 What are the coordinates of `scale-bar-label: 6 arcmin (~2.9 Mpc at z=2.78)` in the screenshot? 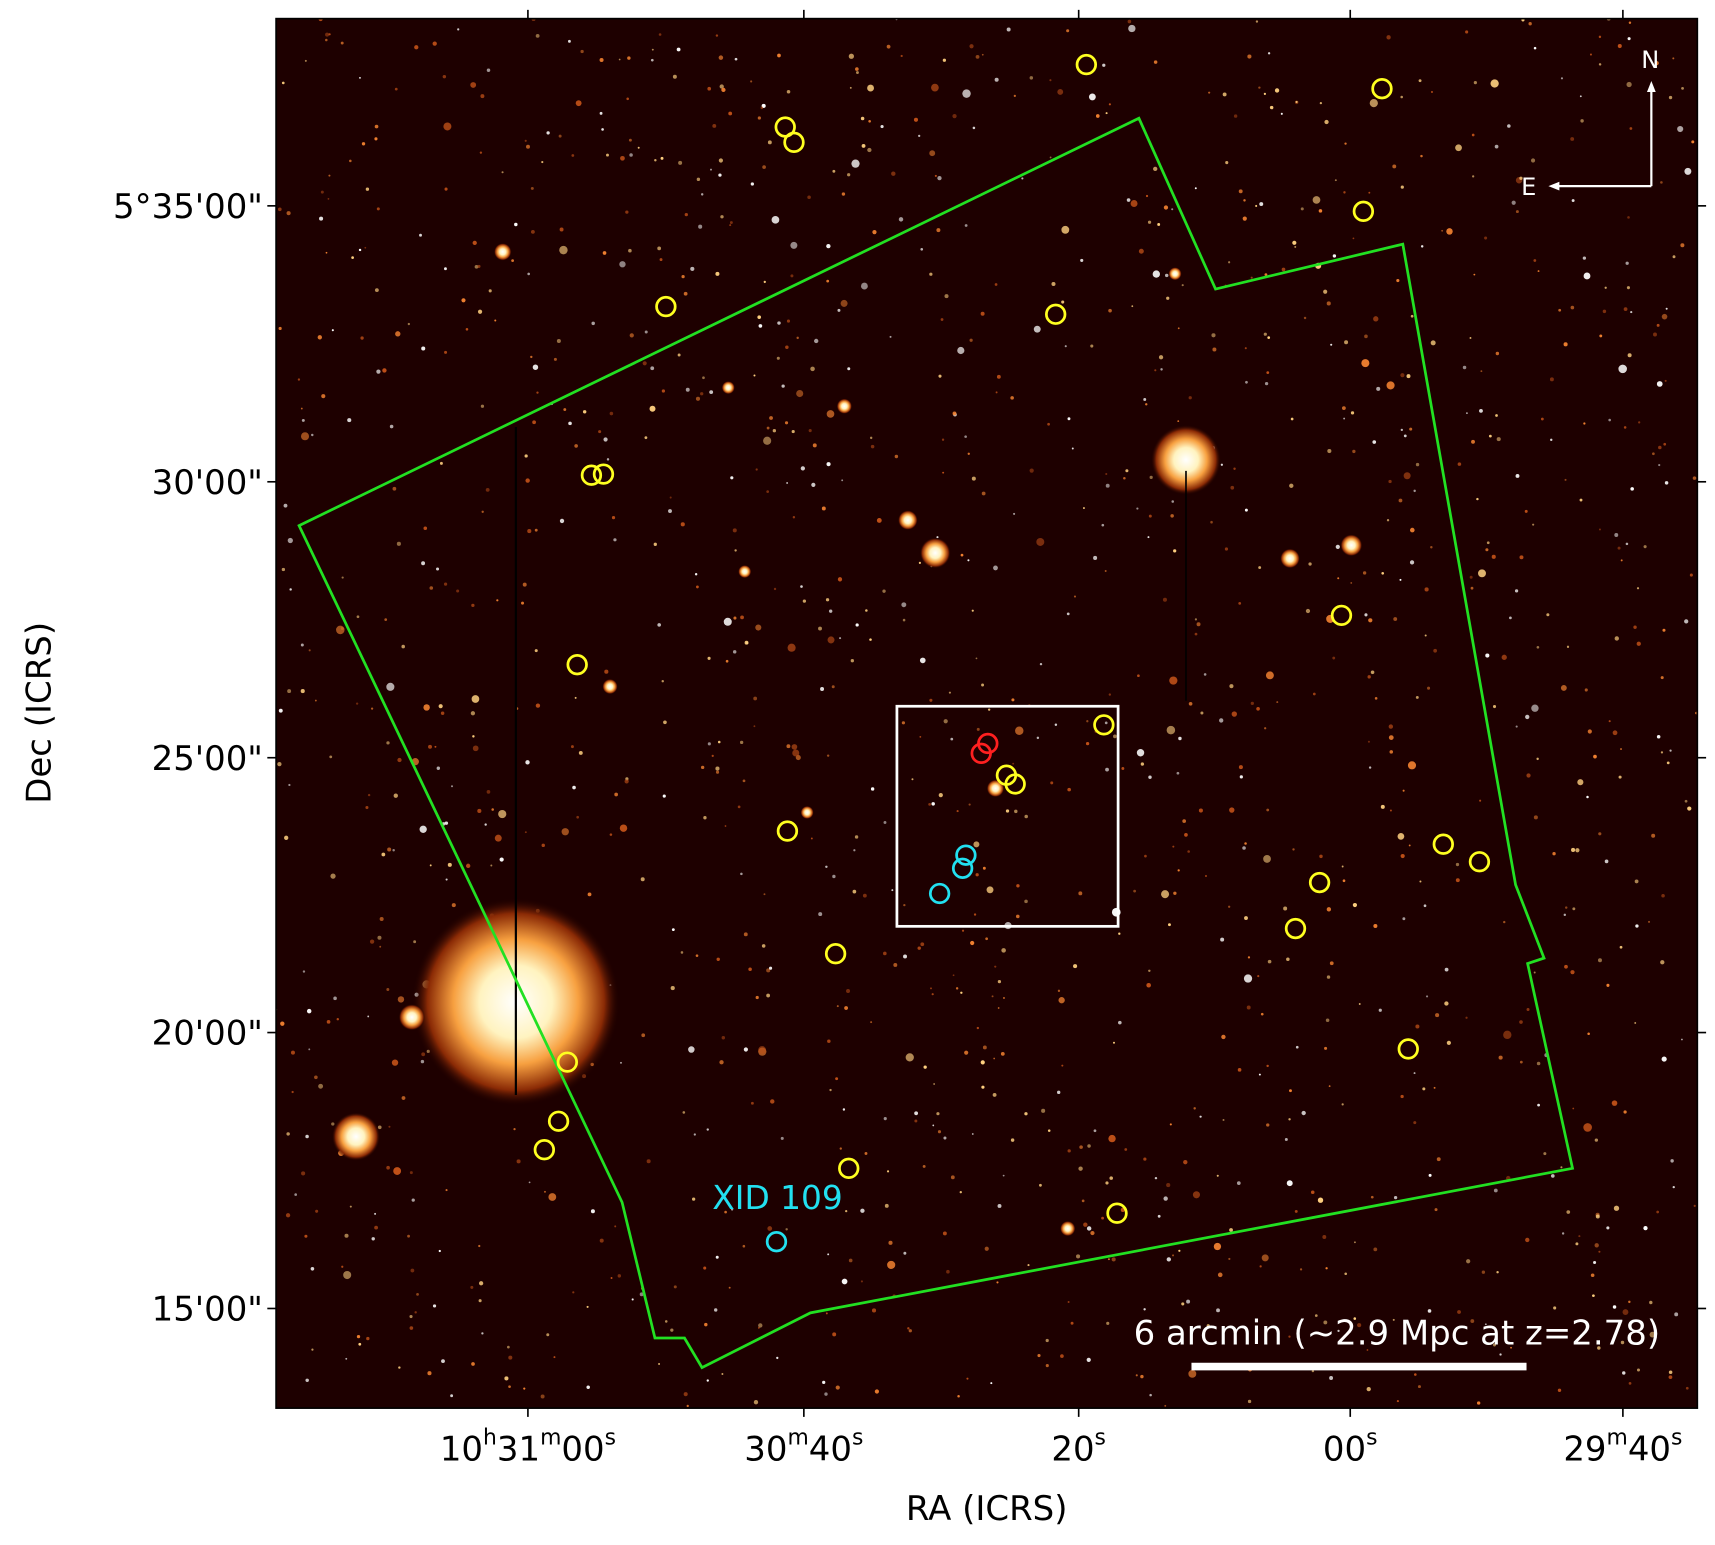 It's located at (1397, 1334).